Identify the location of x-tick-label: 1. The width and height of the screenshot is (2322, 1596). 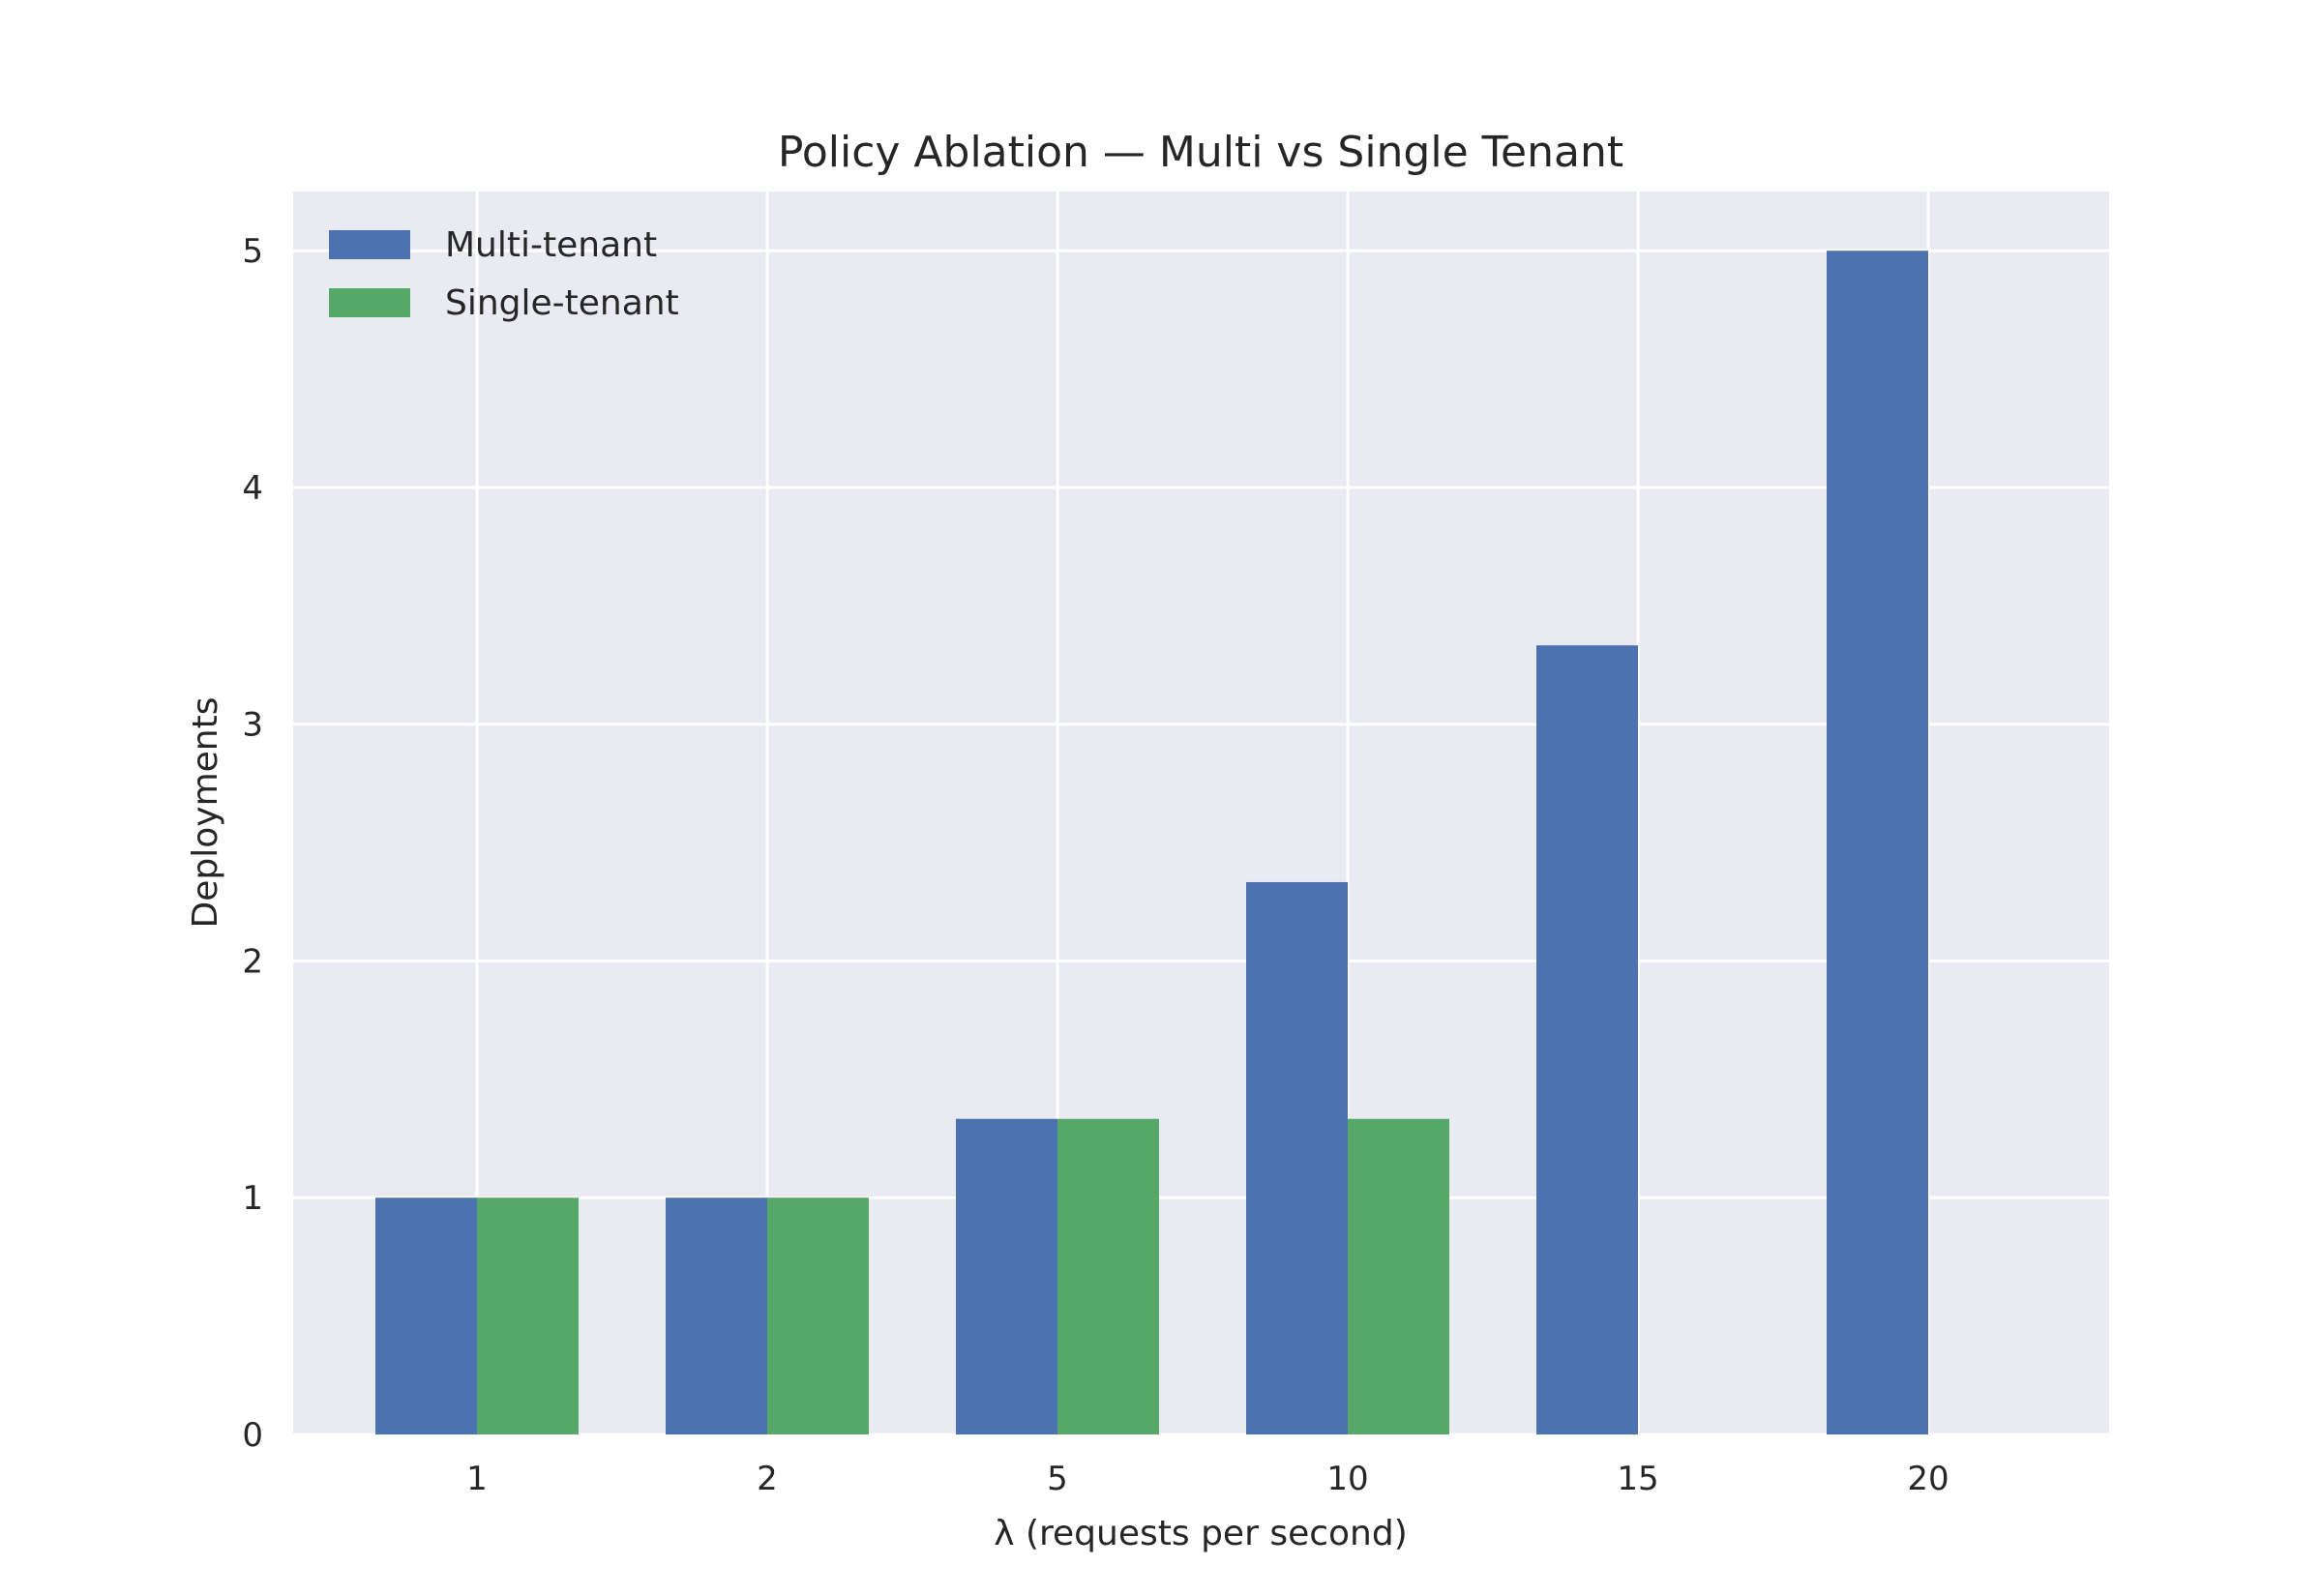
(477, 1479).